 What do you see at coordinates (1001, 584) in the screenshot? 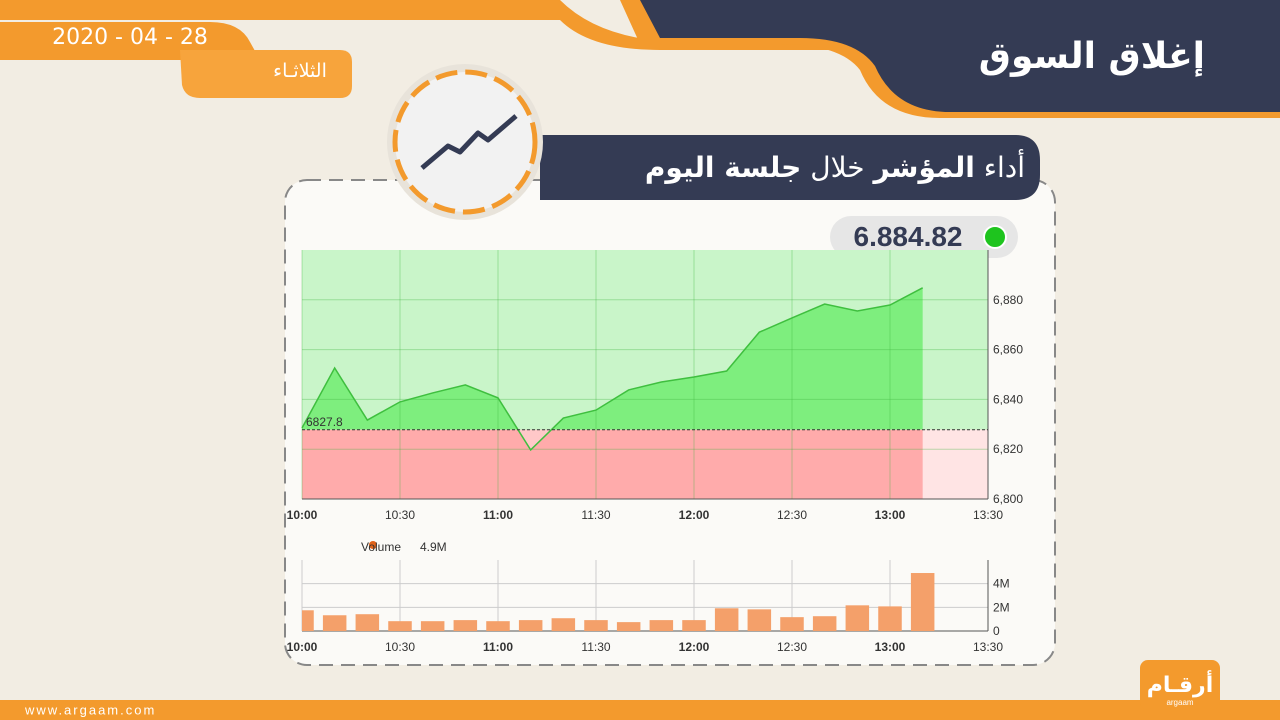
I see `y-tick-label: 4M` at bounding box center [1001, 584].